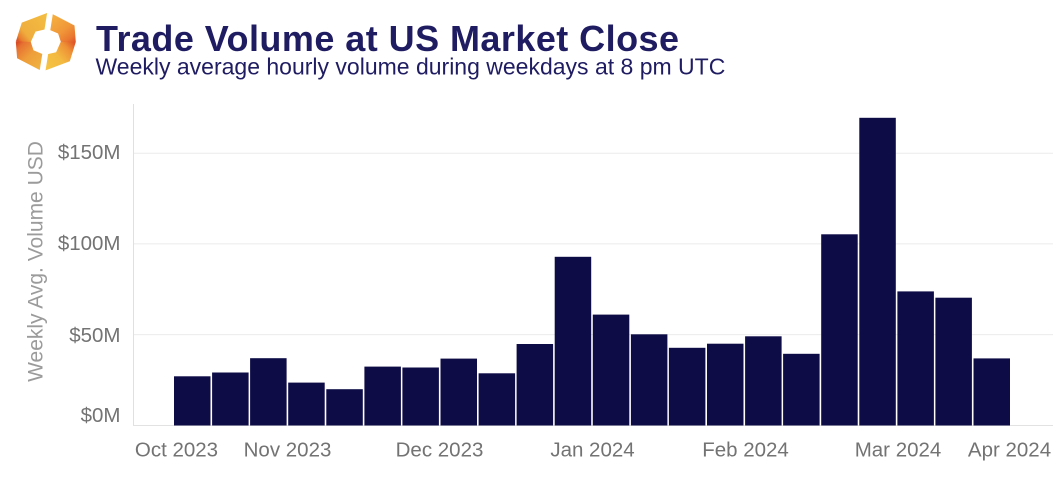 Image resolution: width=1062 pixels, height=482 pixels. I want to click on svg-text: $50M, so click(94, 335).